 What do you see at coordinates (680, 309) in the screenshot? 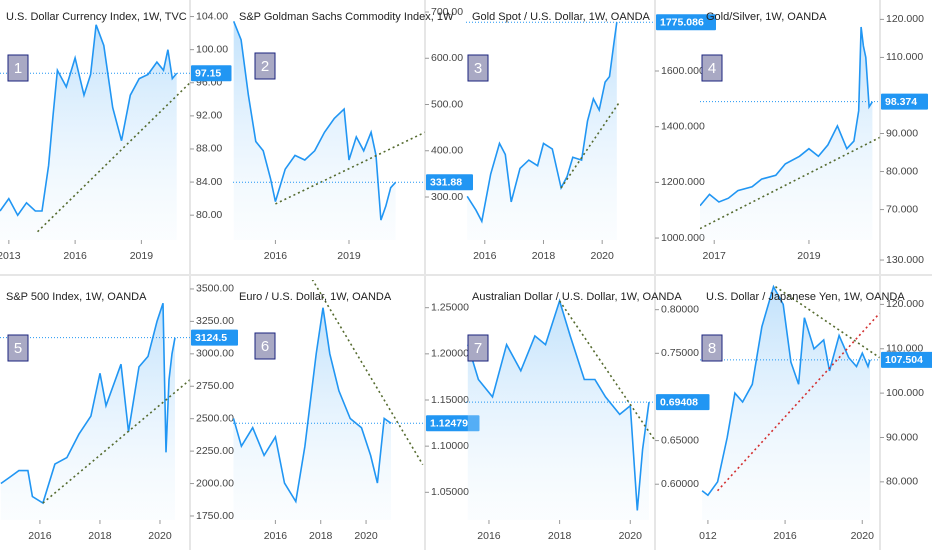
I see `y-tick-label: 0.80000` at bounding box center [680, 309].